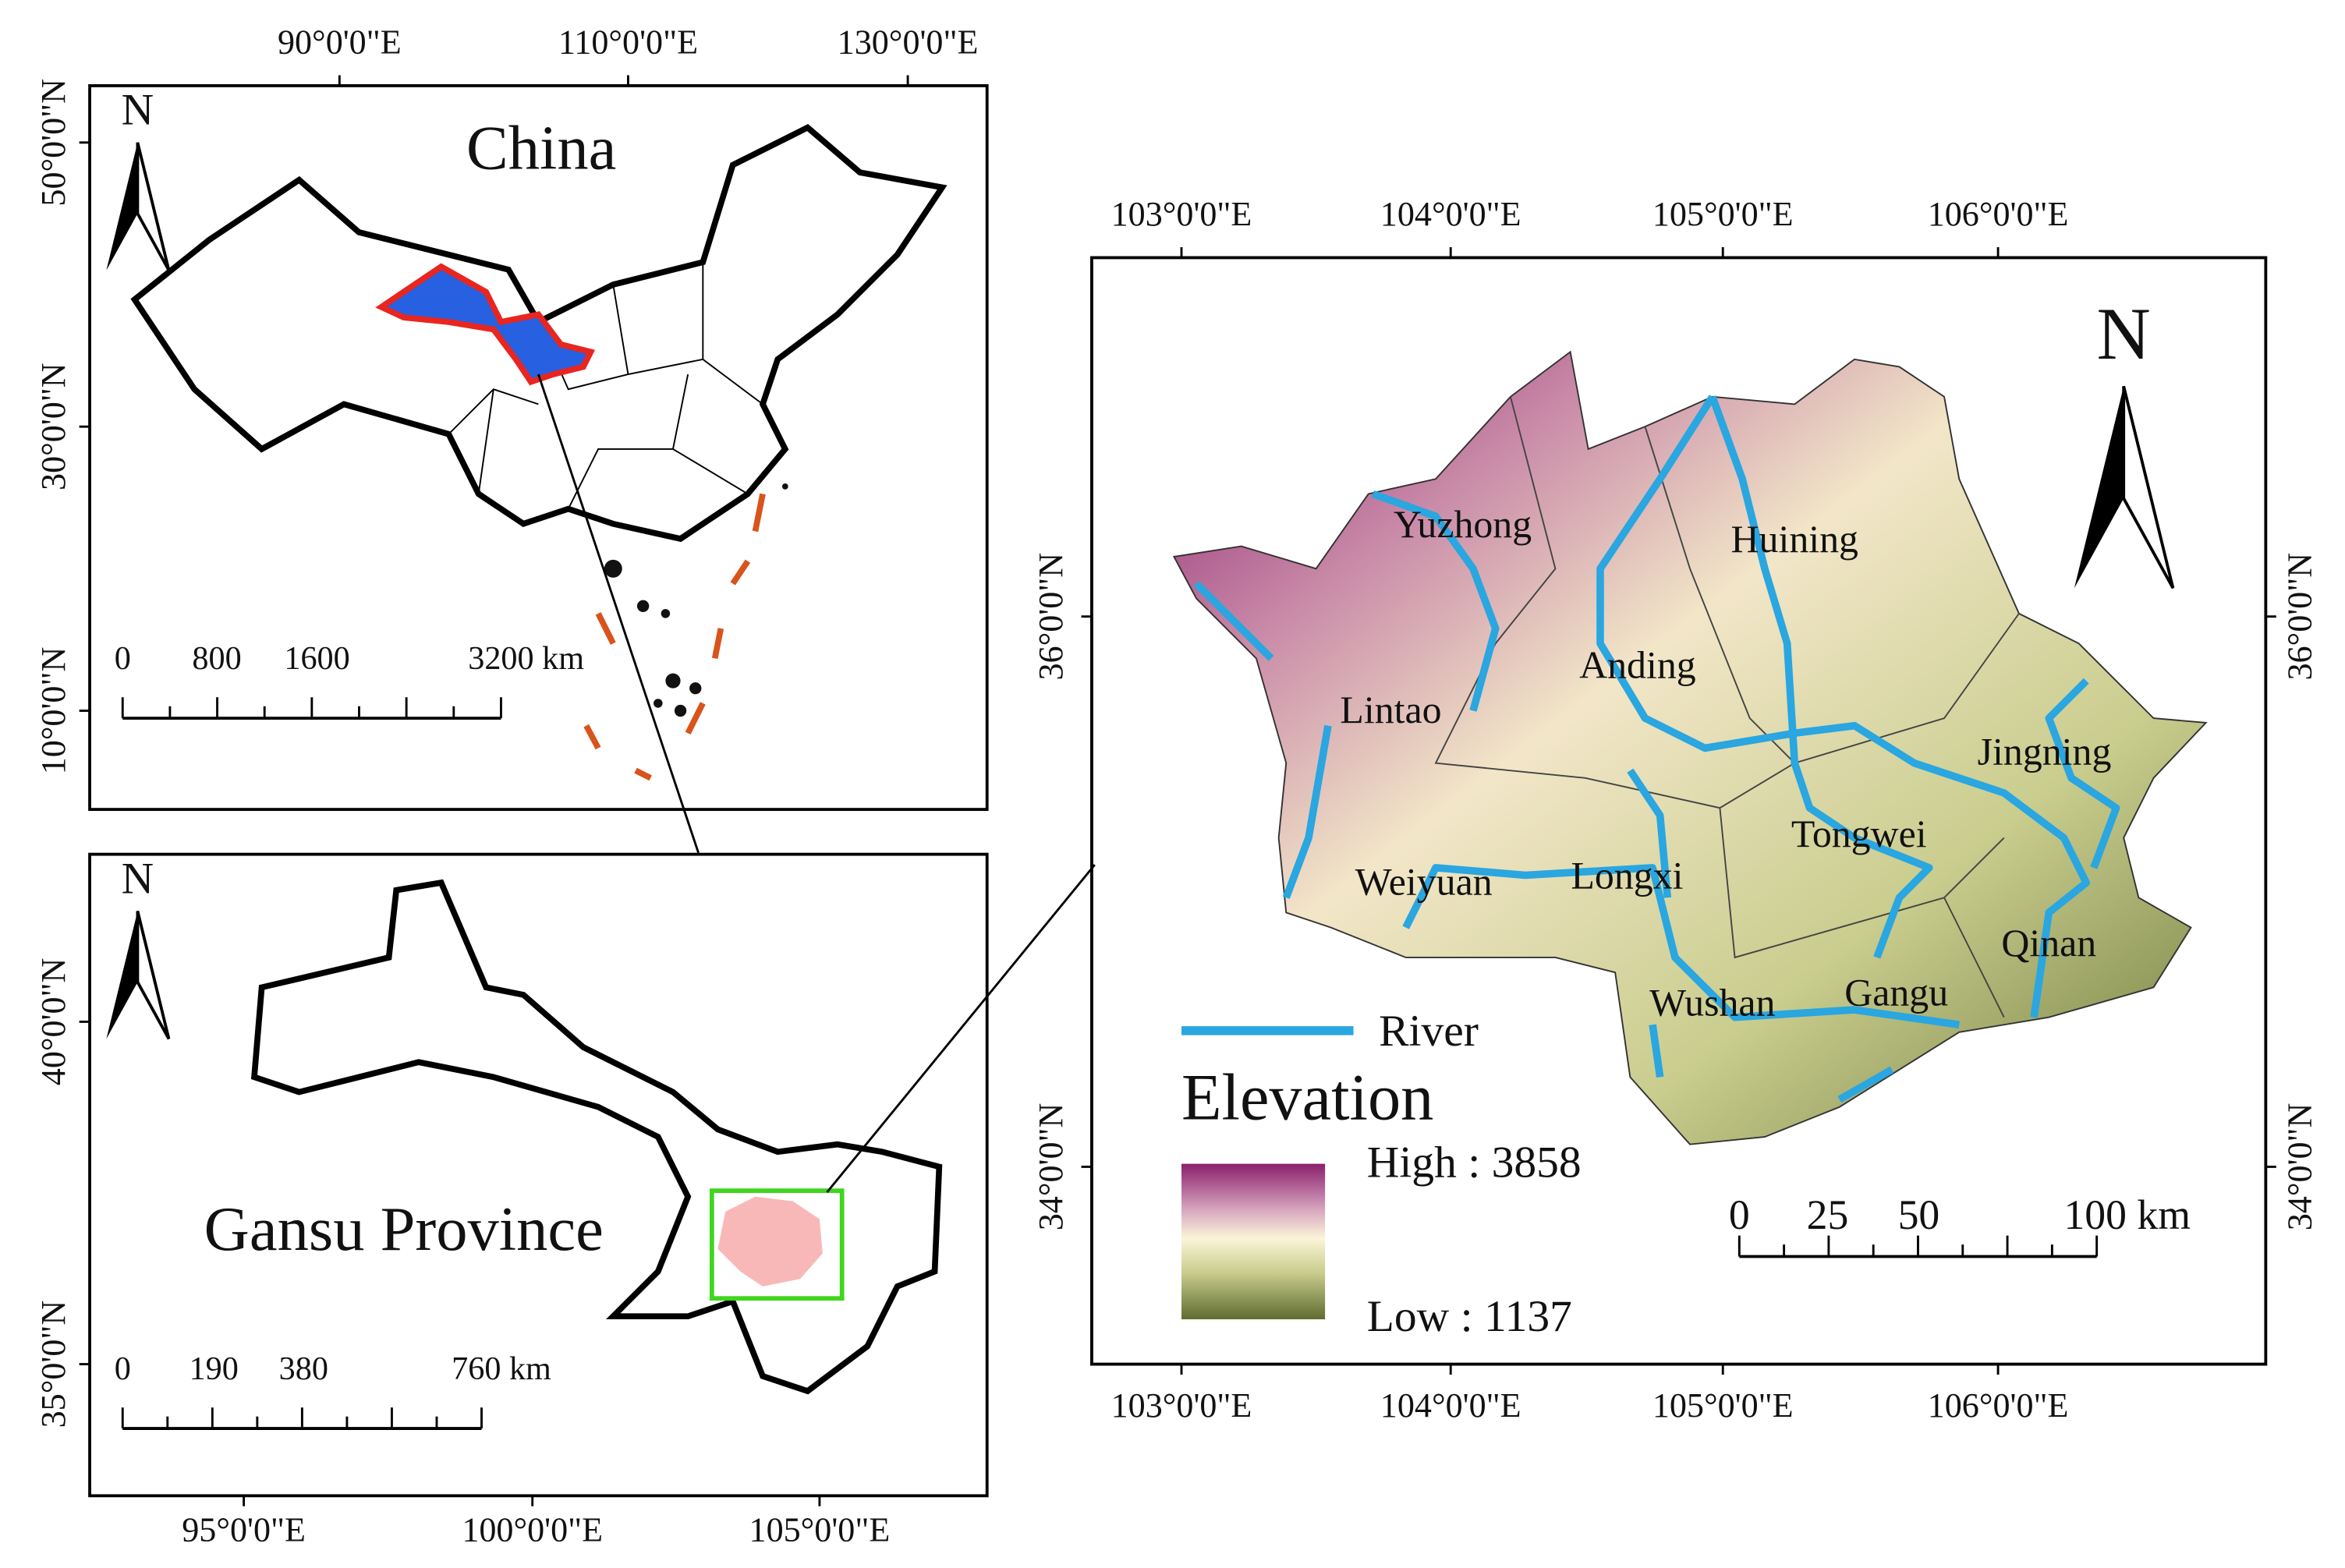  I want to click on panel-title: China, so click(541, 148).